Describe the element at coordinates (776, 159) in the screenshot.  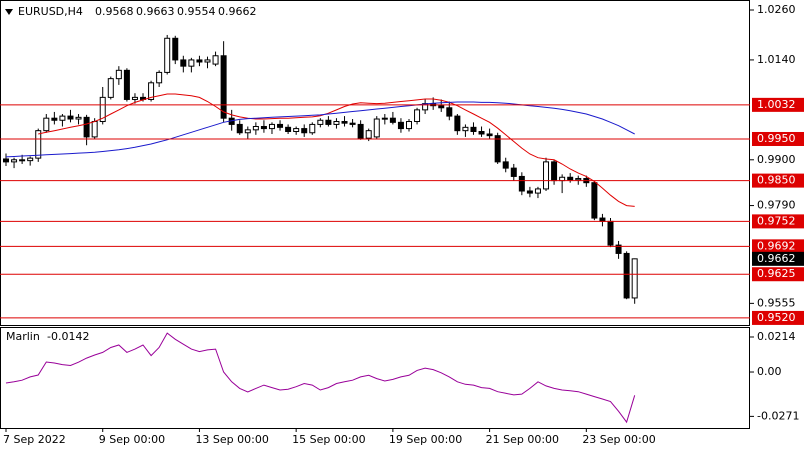
I see `y-tick-label: 0.9900` at that location.